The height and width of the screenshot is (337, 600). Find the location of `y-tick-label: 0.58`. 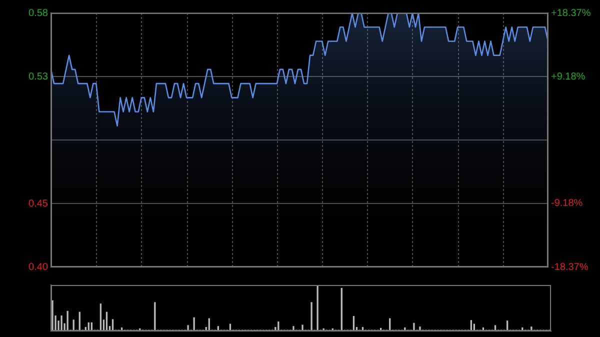

y-tick-label: 0.58 is located at coordinates (38, 13).